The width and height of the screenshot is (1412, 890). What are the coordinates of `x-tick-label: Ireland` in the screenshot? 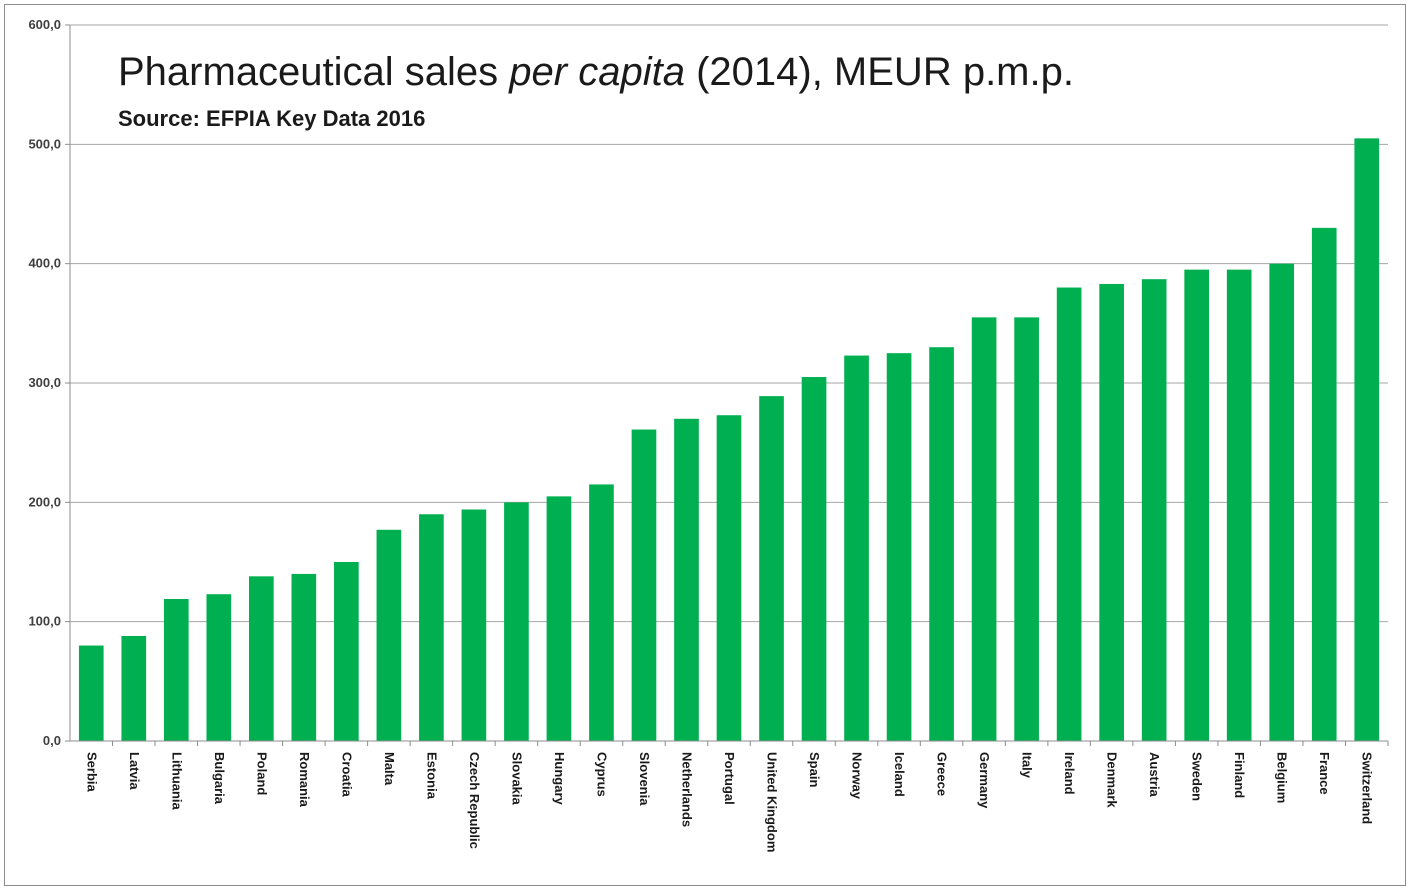 It's located at (1069, 773).